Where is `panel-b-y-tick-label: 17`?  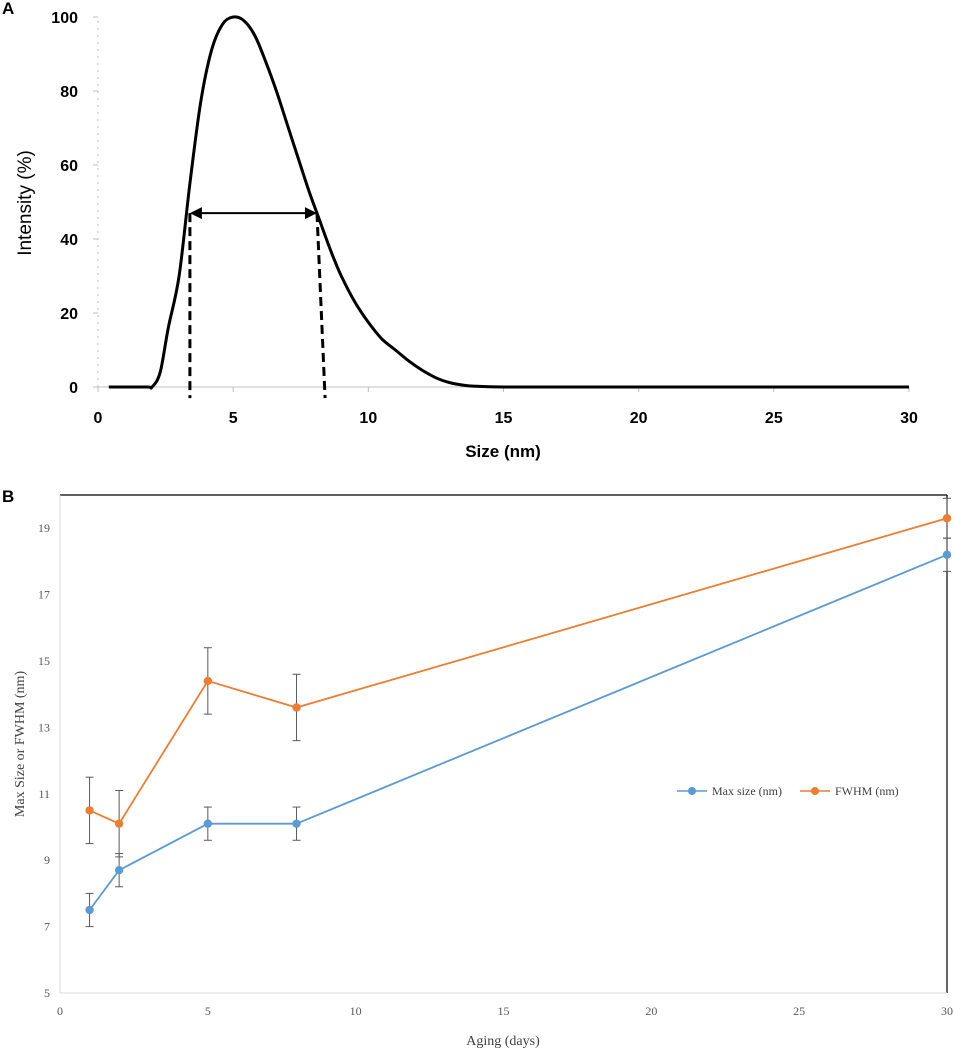 panel-b-y-tick-label: 17 is located at coordinates (44, 595).